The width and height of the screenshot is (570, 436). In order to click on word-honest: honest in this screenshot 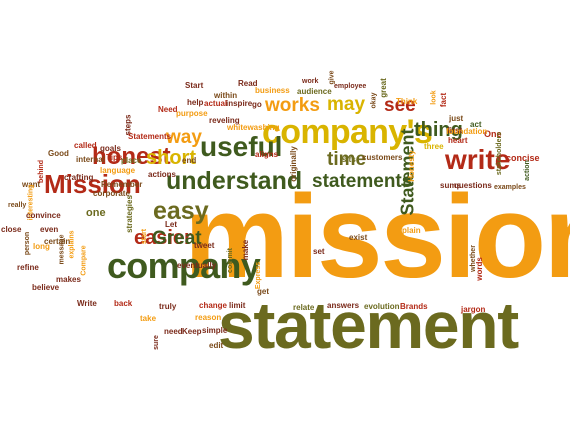, I will do `click(131, 156)`.